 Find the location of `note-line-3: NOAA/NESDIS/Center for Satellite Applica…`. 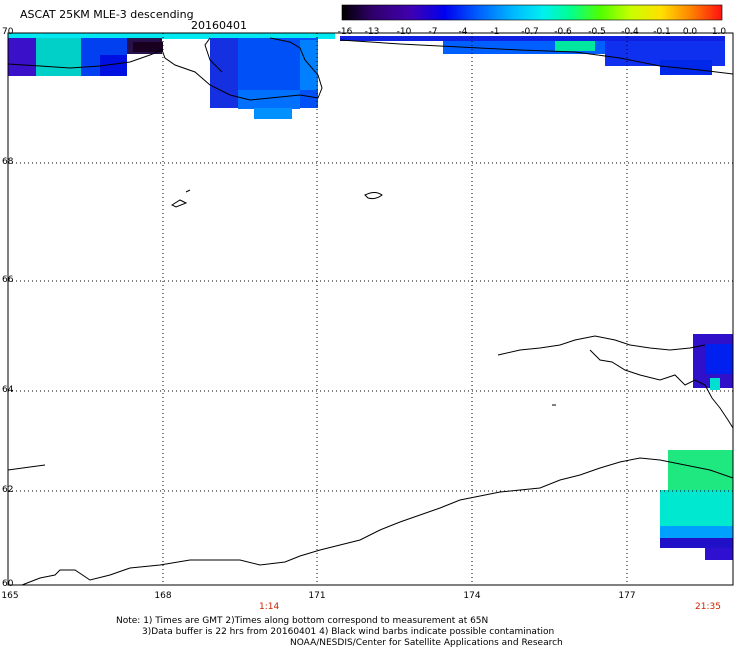

note-line-3: NOAA/NESDIS/Center for Satellite Applica… is located at coordinates (426, 643).